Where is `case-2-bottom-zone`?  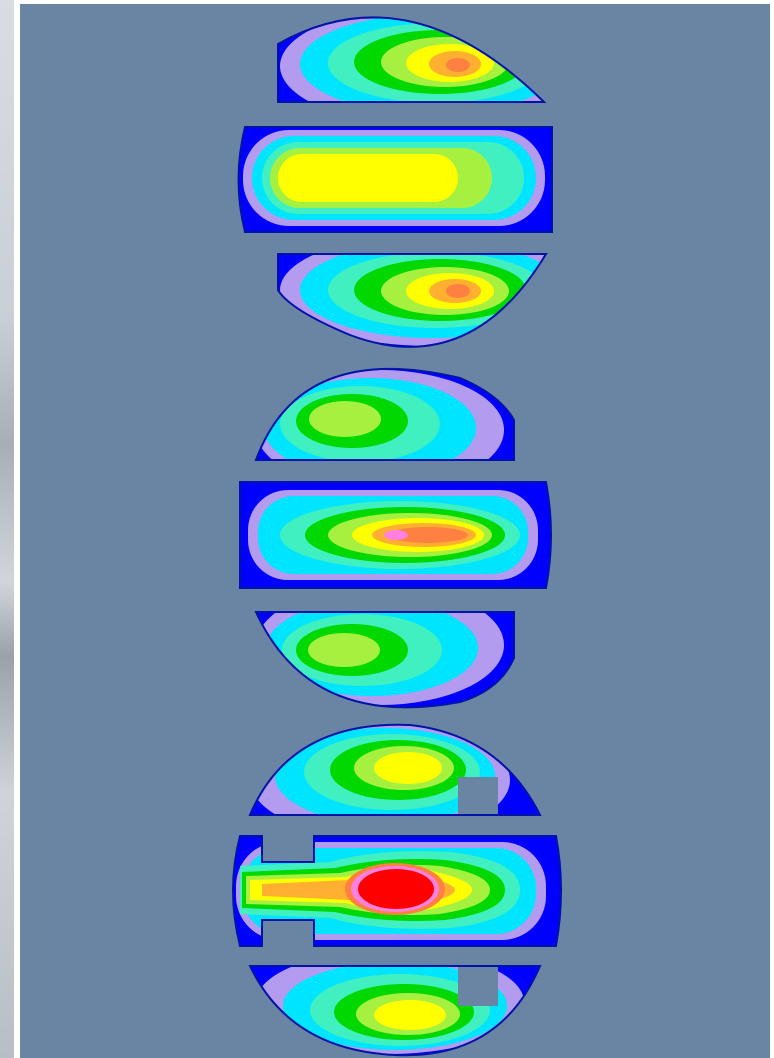 case-2-bottom-zone is located at coordinates (385, 660).